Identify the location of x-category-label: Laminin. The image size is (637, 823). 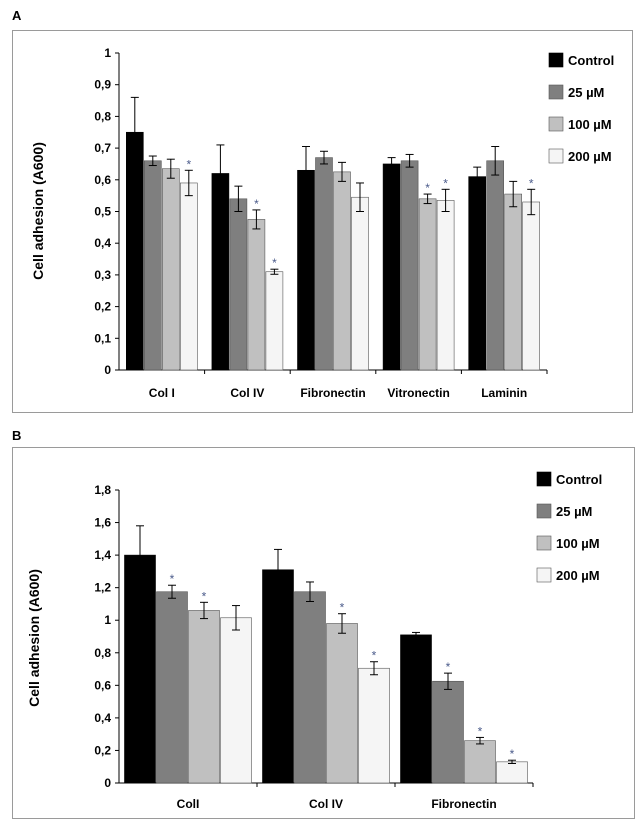
(504, 393).